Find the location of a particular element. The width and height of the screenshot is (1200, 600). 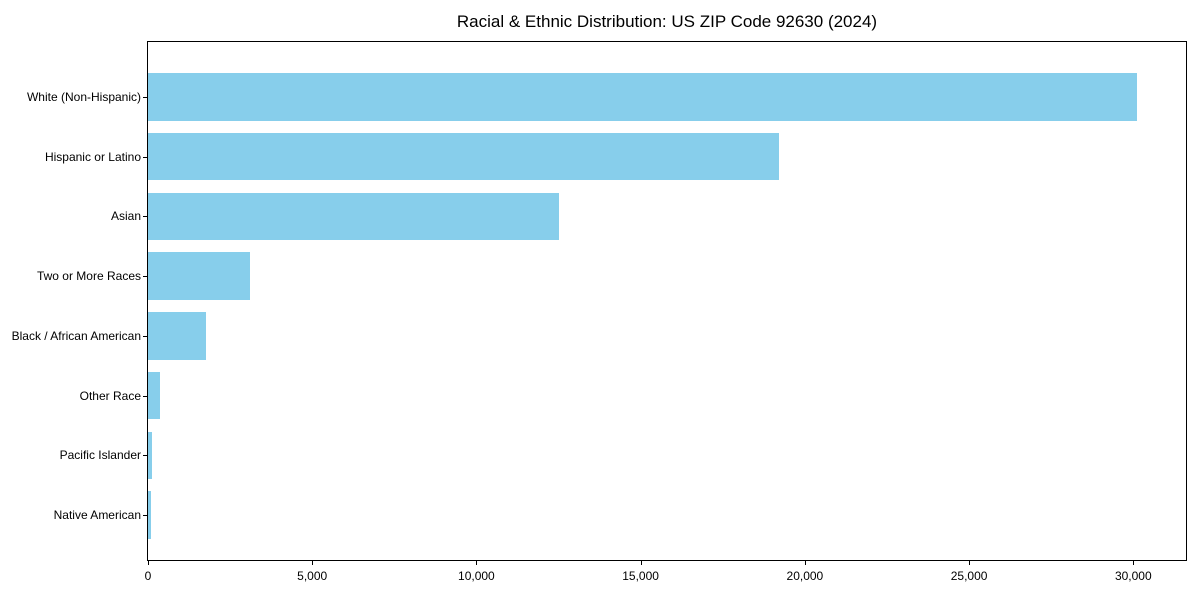

x-tick-label: 5,000 is located at coordinates (312, 576).